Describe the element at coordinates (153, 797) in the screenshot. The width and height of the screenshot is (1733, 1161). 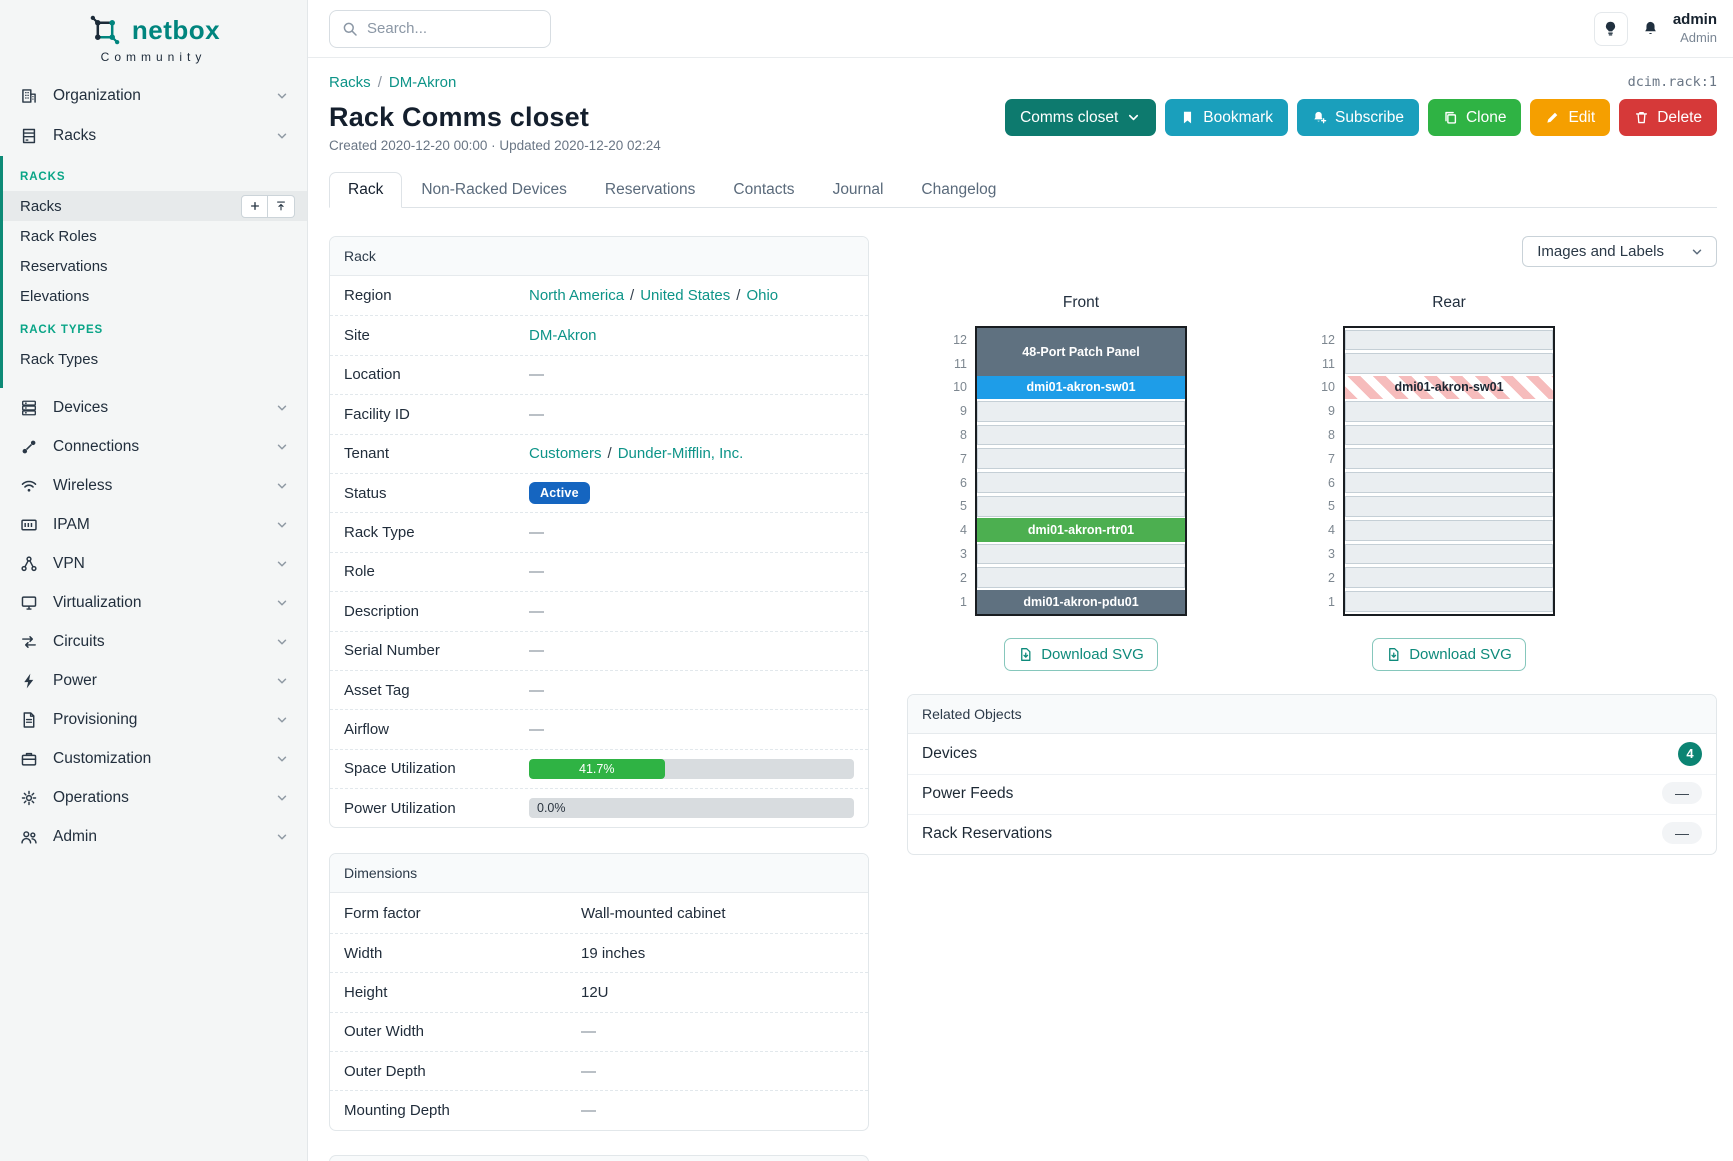
I see `sidebar-item-operations: Operations` at that location.